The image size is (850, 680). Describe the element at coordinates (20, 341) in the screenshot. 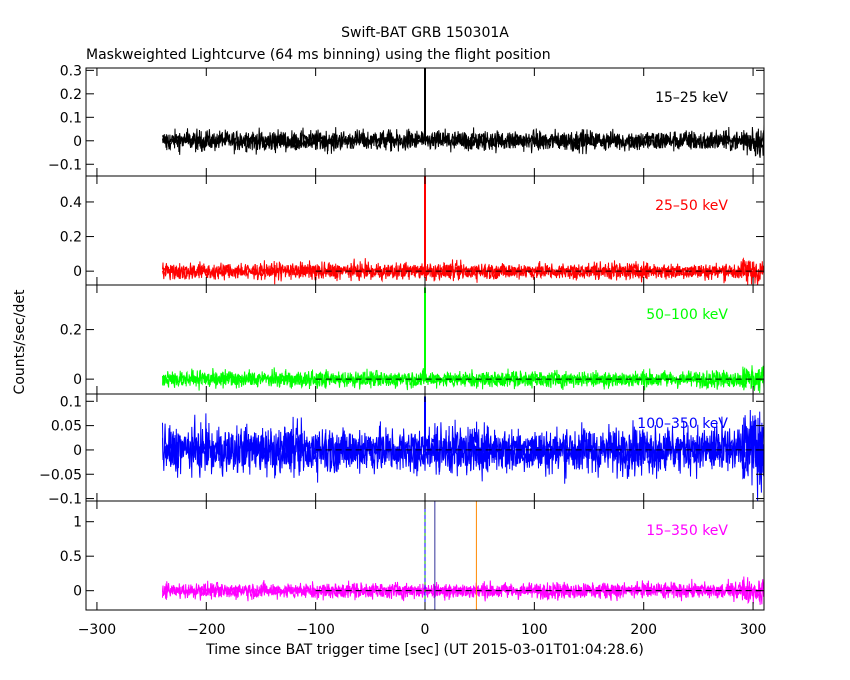

I see `y-axis-label: Counts/sec/det` at that location.